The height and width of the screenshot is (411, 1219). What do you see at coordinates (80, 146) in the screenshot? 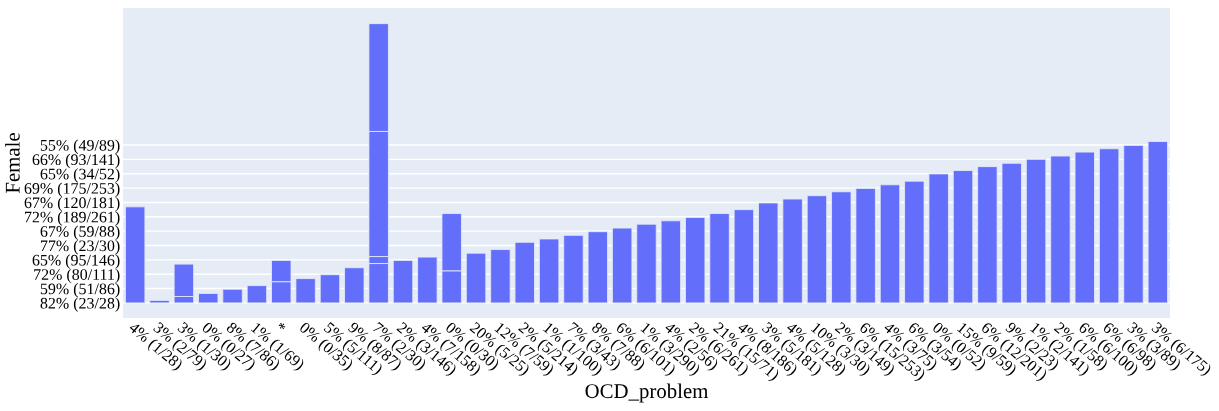
I see `text: 55% (49/89)` at bounding box center [80, 146].